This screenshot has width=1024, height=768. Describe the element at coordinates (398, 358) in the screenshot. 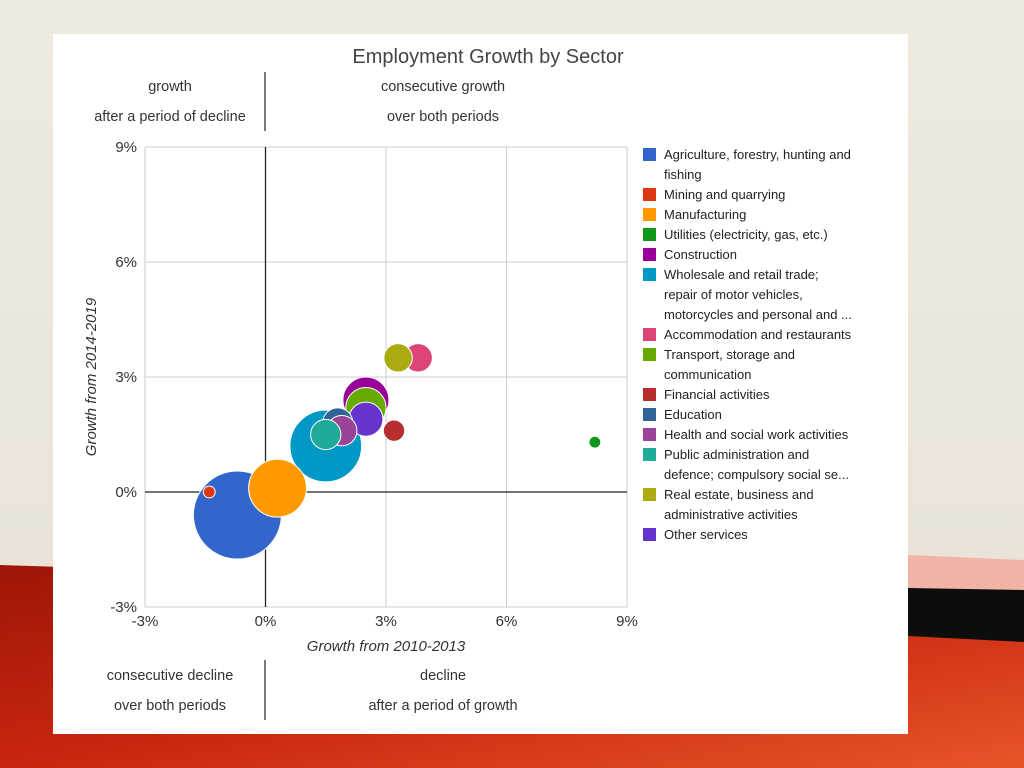

I see `bubble-real-estate-business-and-administrative-activities` at that location.